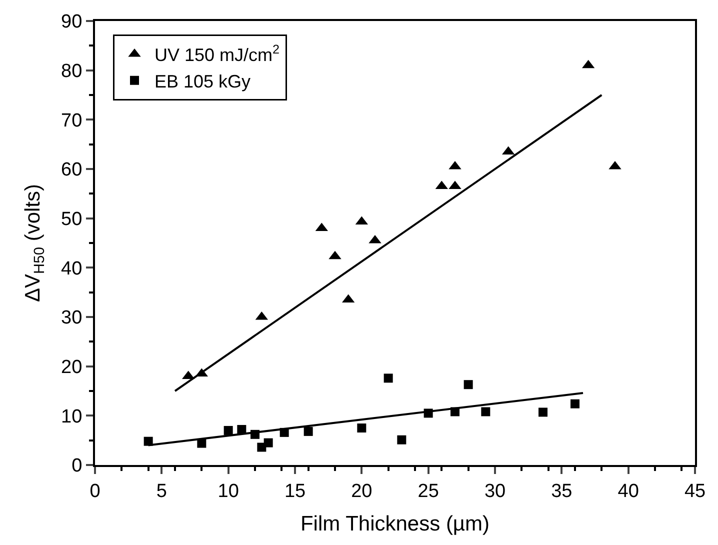  What do you see at coordinates (428, 491) in the screenshot?
I see `x-tick-label: 25` at bounding box center [428, 491].